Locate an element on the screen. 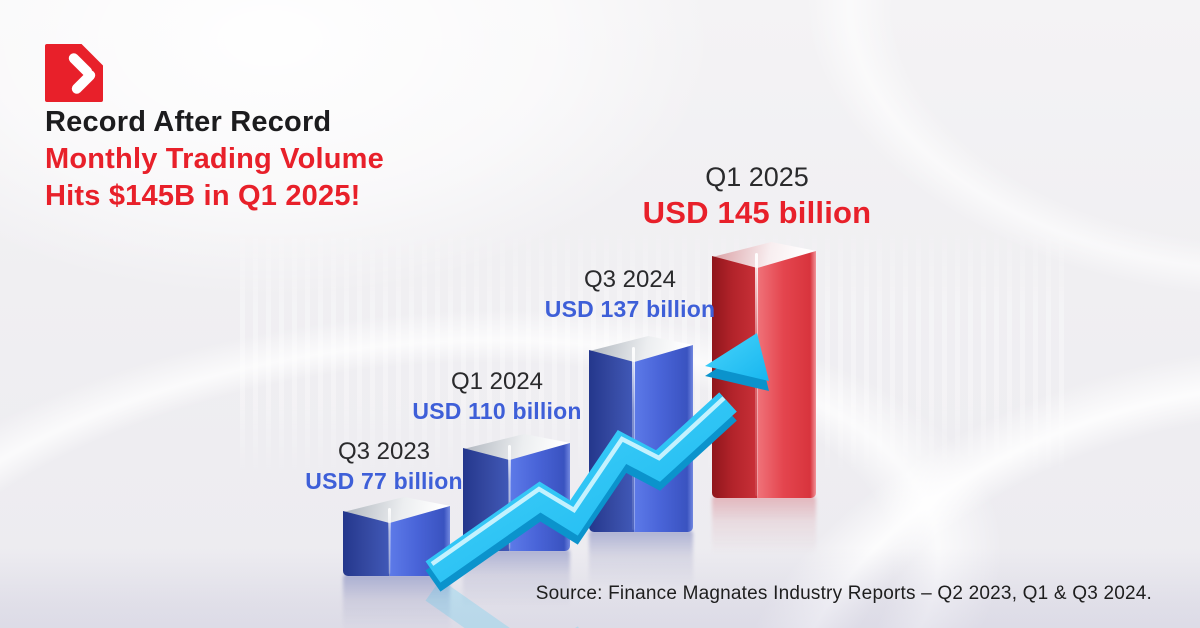 The width and height of the screenshot is (1200, 628). bar-category-label: Q1 2025 is located at coordinates (757, 177).